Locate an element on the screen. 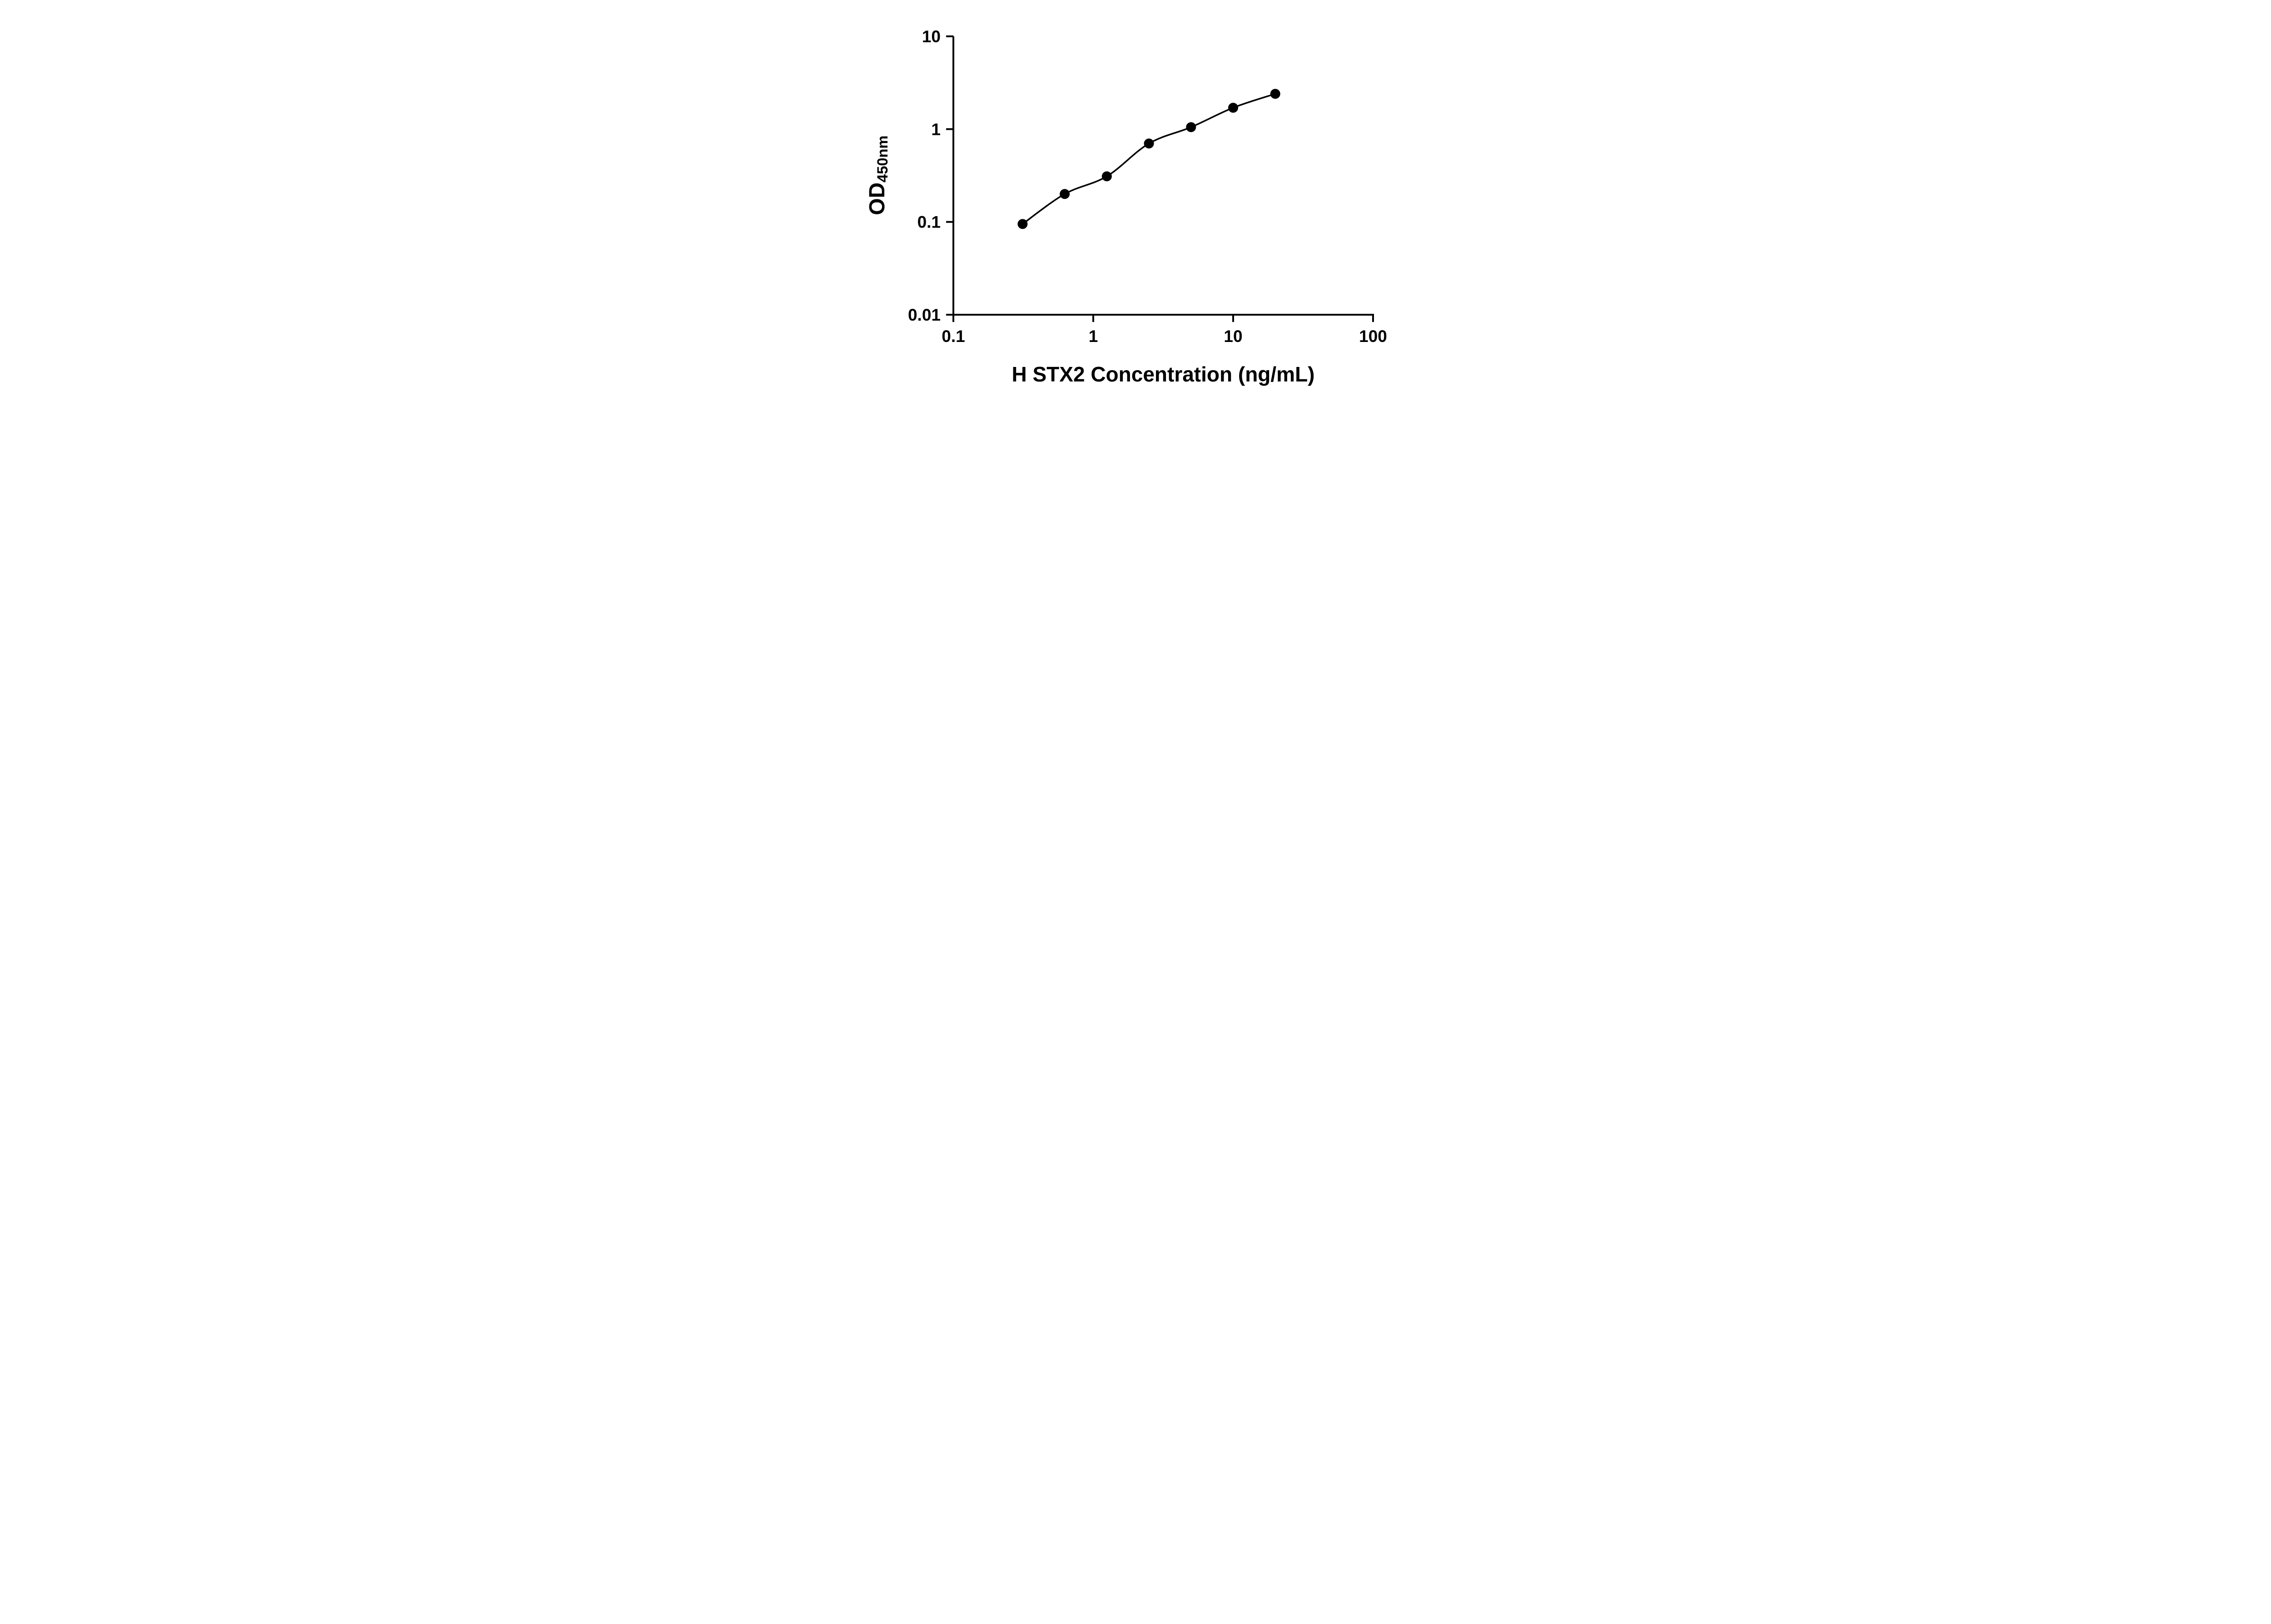 Image resolution: width=2271 pixels, height=1624 pixels. x-axis-tick-label: 1 is located at coordinates (1093, 336).